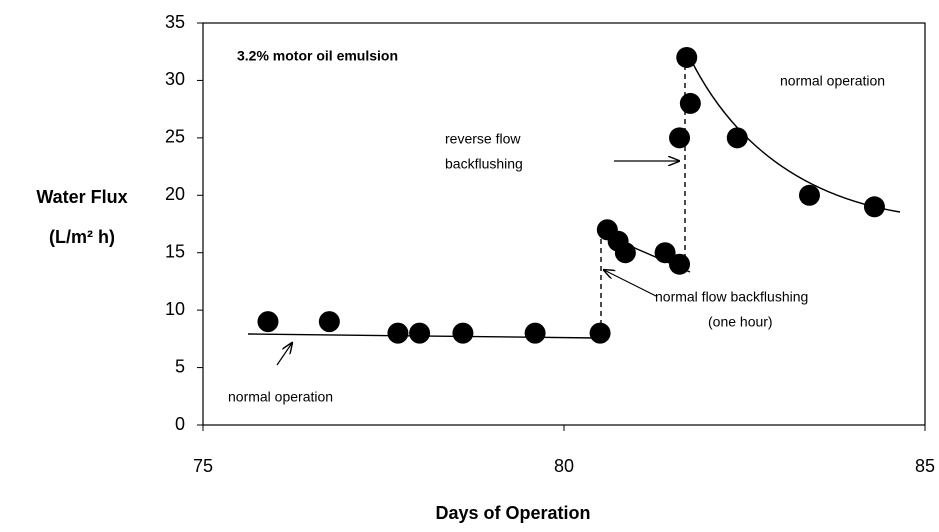 The height and width of the screenshot is (532, 939). I want to click on y-tick-label: 20, so click(175, 194).